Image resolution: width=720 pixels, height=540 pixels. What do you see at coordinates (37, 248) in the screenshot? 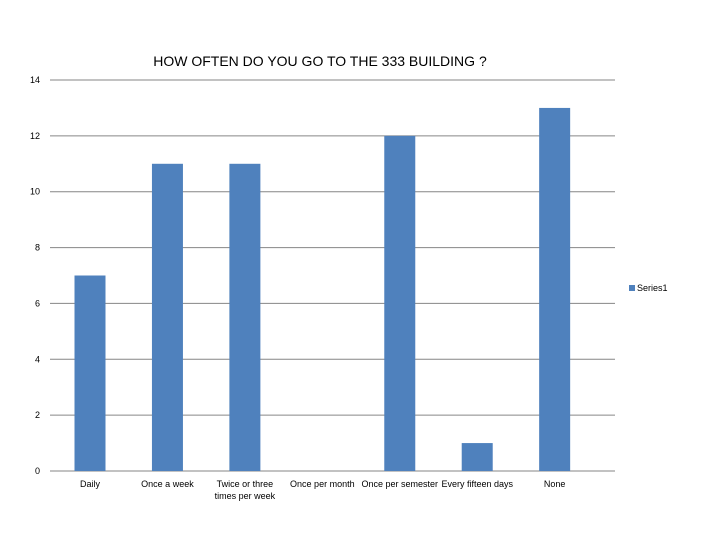
I see `y-tick-label: 8` at bounding box center [37, 248].